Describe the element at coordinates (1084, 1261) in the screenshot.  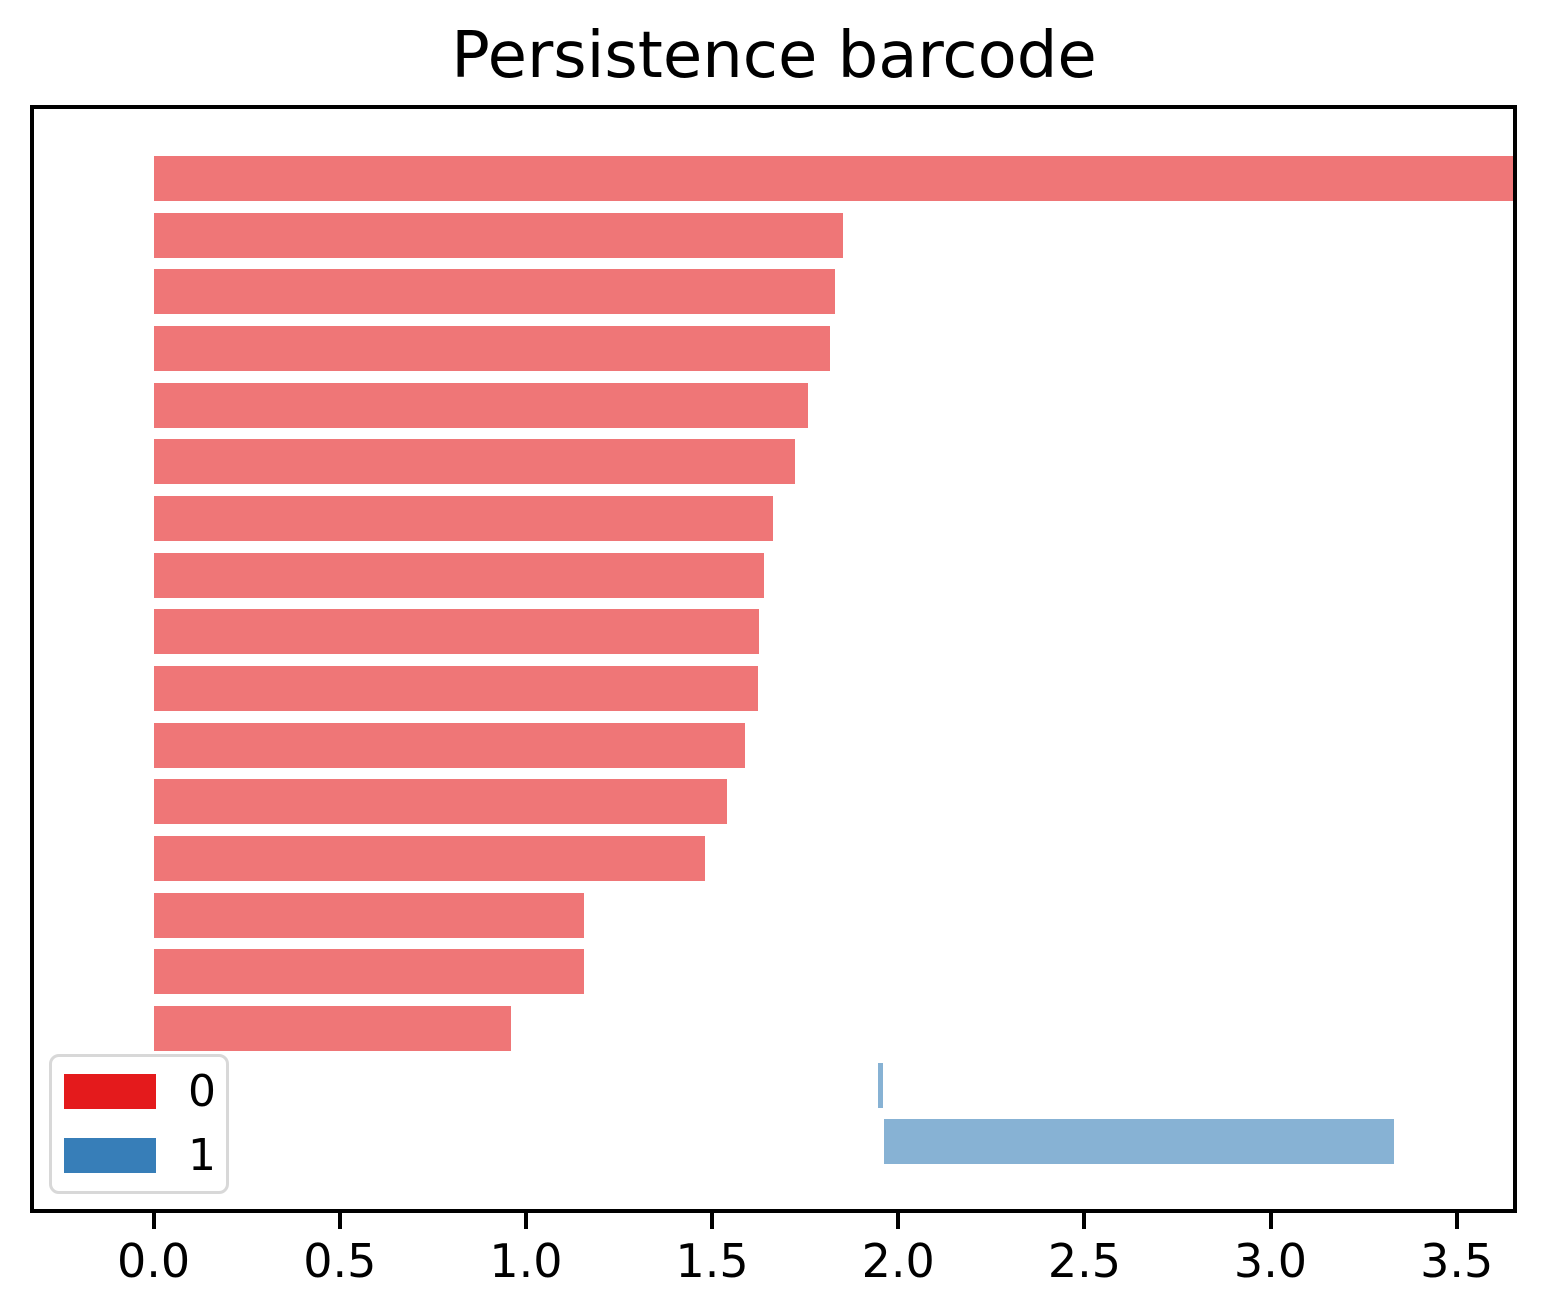
I see `x-tick-label: 2.5` at that location.